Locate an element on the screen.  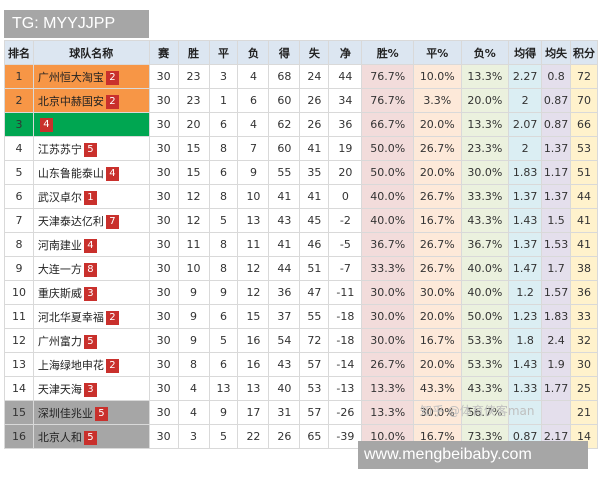
team-name: 河北华夏幸福 is located at coordinates (70, 317).